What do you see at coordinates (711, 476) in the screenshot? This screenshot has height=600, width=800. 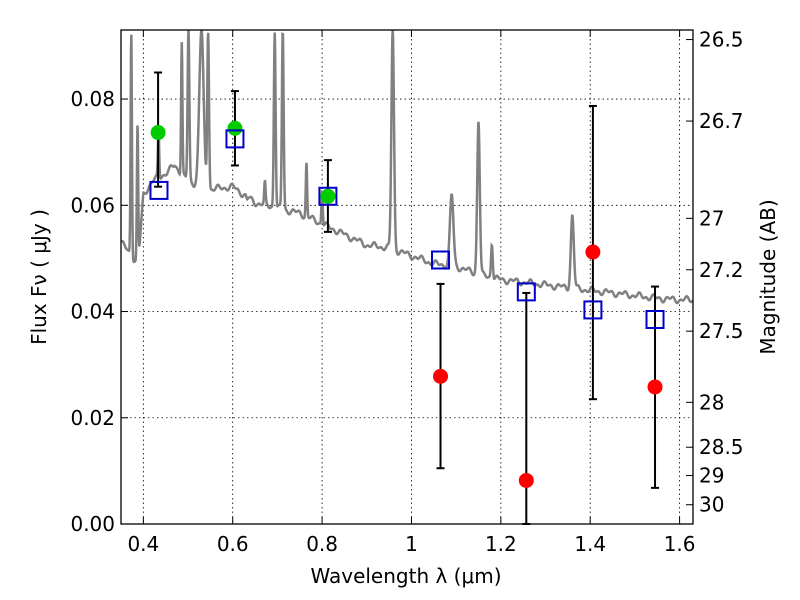 I see `mag-tick-label: 29` at bounding box center [711, 476].